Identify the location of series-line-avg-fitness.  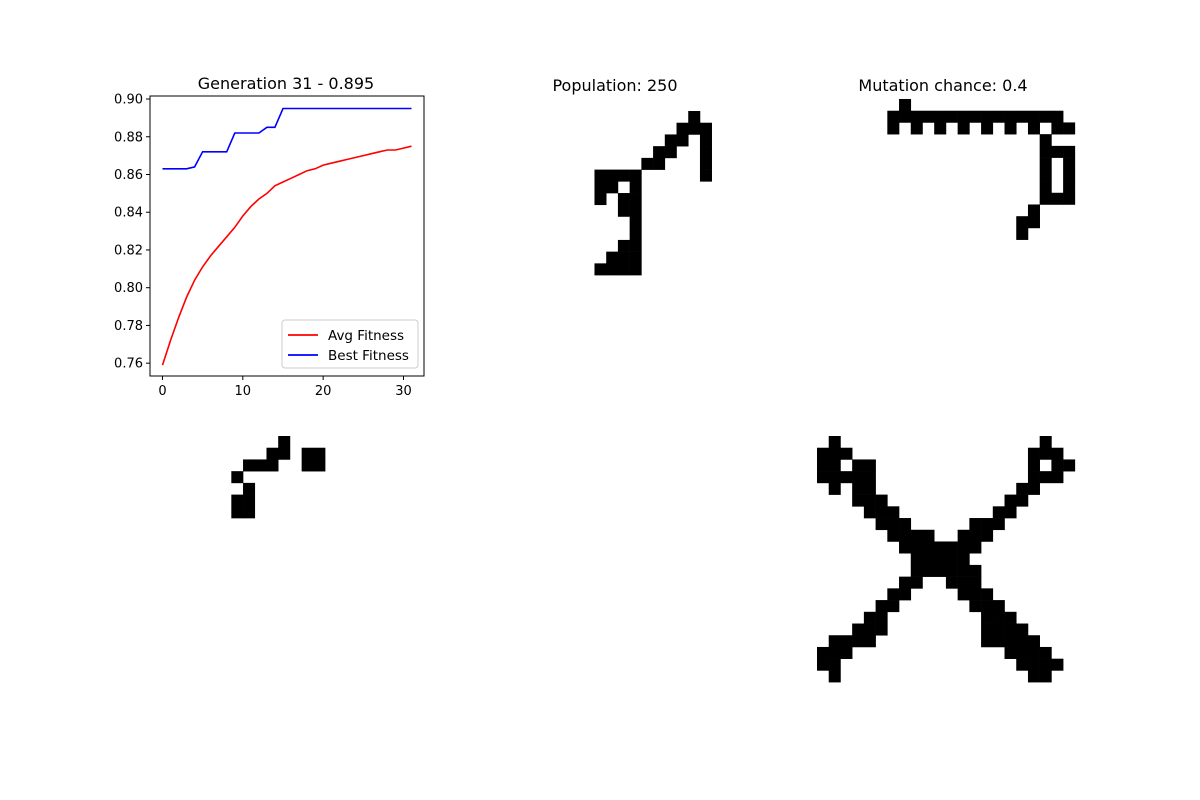
(286, 255).